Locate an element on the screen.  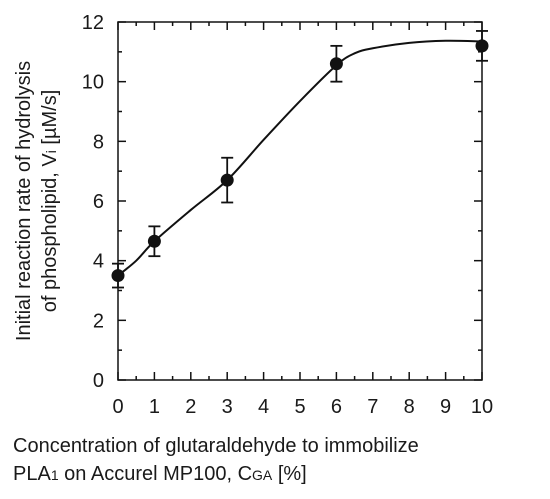
y-tick-label: 0 is located at coordinates (98, 381).